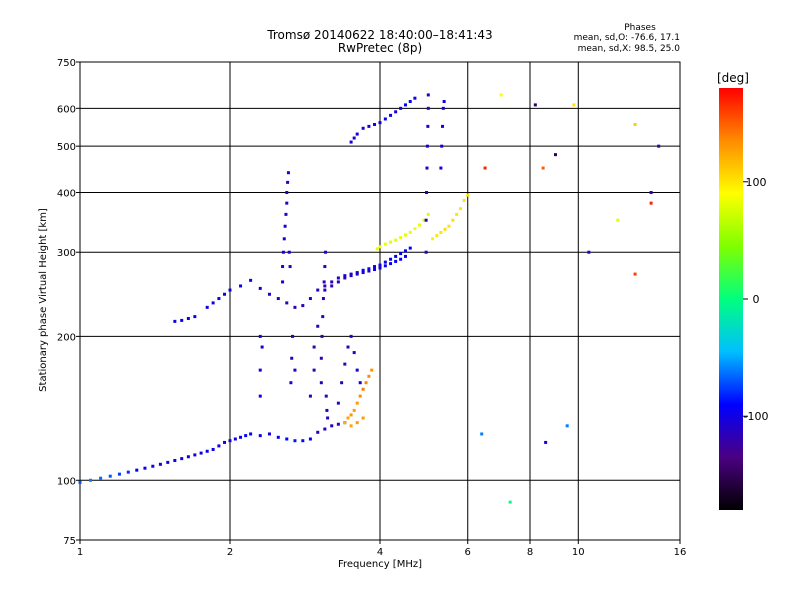  Describe the element at coordinates (680, 552) in the screenshot. I see `x-tick-label: 16` at that location.